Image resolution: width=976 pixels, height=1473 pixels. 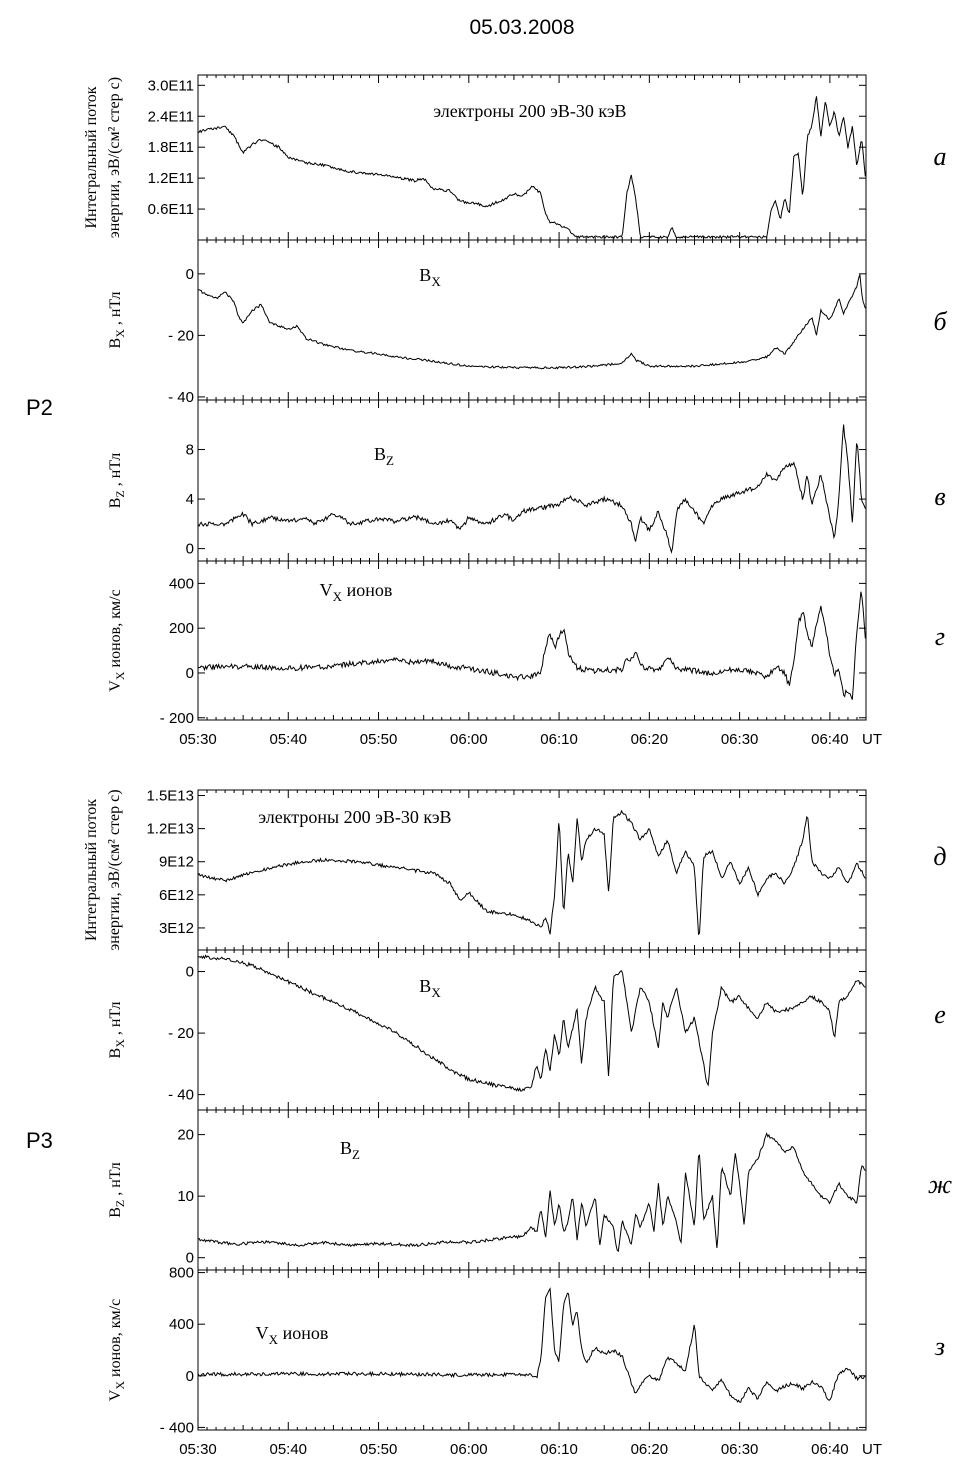 I want to click on panel-letter: ж, so click(x=940, y=1184).